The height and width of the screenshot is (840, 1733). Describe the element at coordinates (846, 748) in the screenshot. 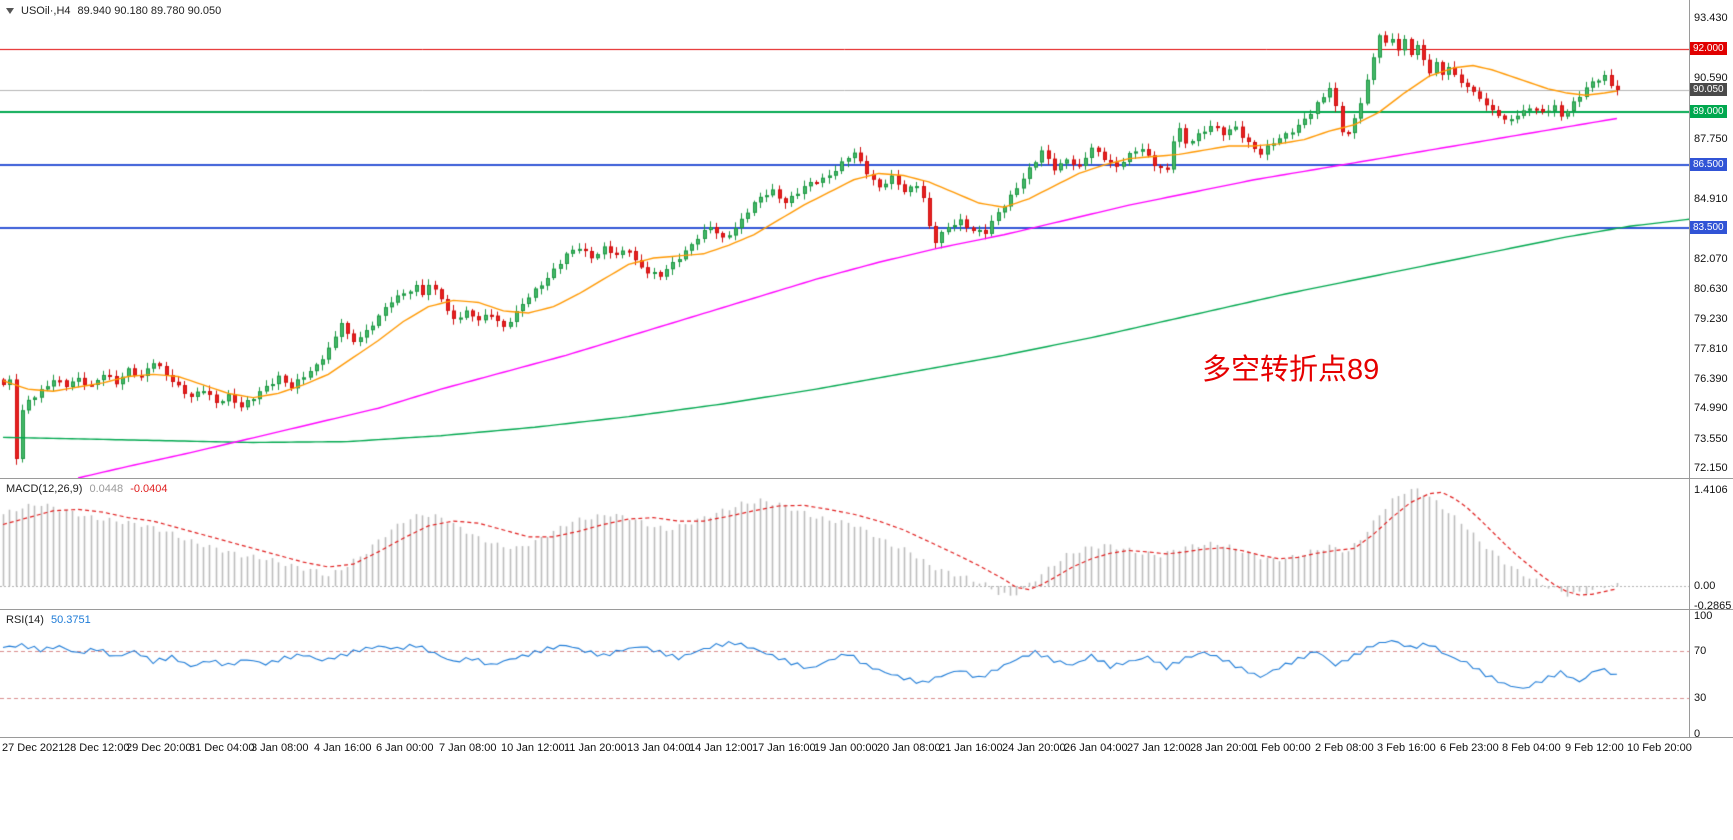

I see `time-tick-label: 19 Jan 00:00` at that location.